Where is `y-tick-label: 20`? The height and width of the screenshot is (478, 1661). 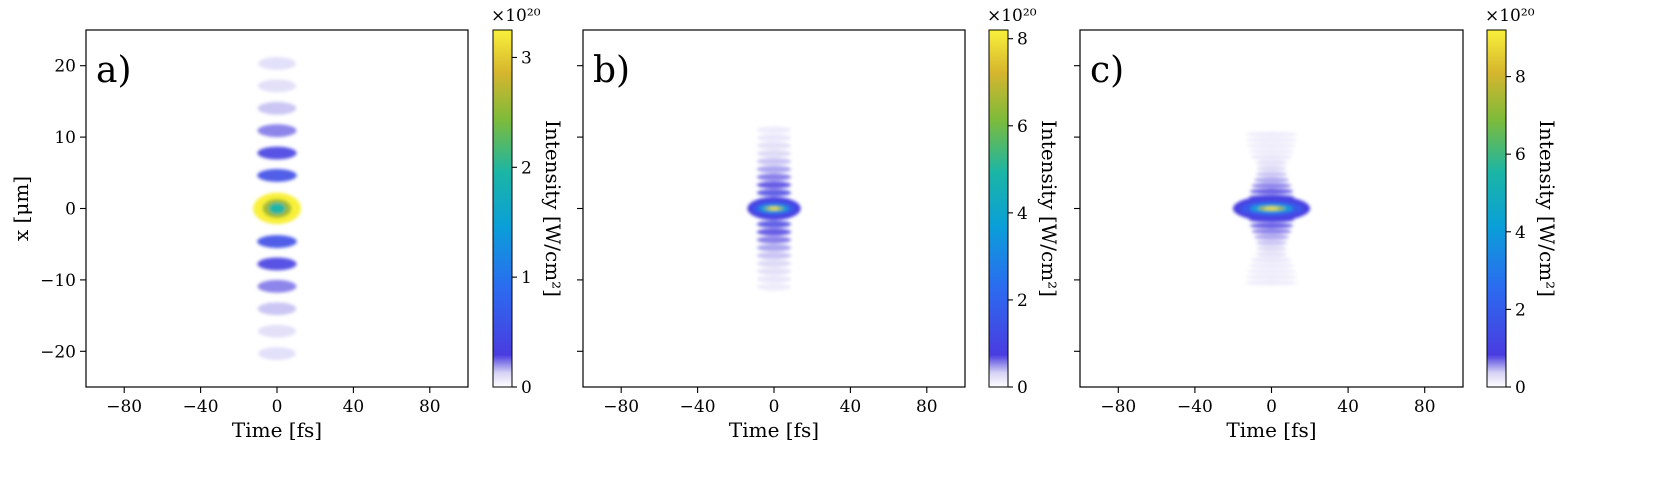 y-tick-label: 20 is located at coordinates (65, 67).